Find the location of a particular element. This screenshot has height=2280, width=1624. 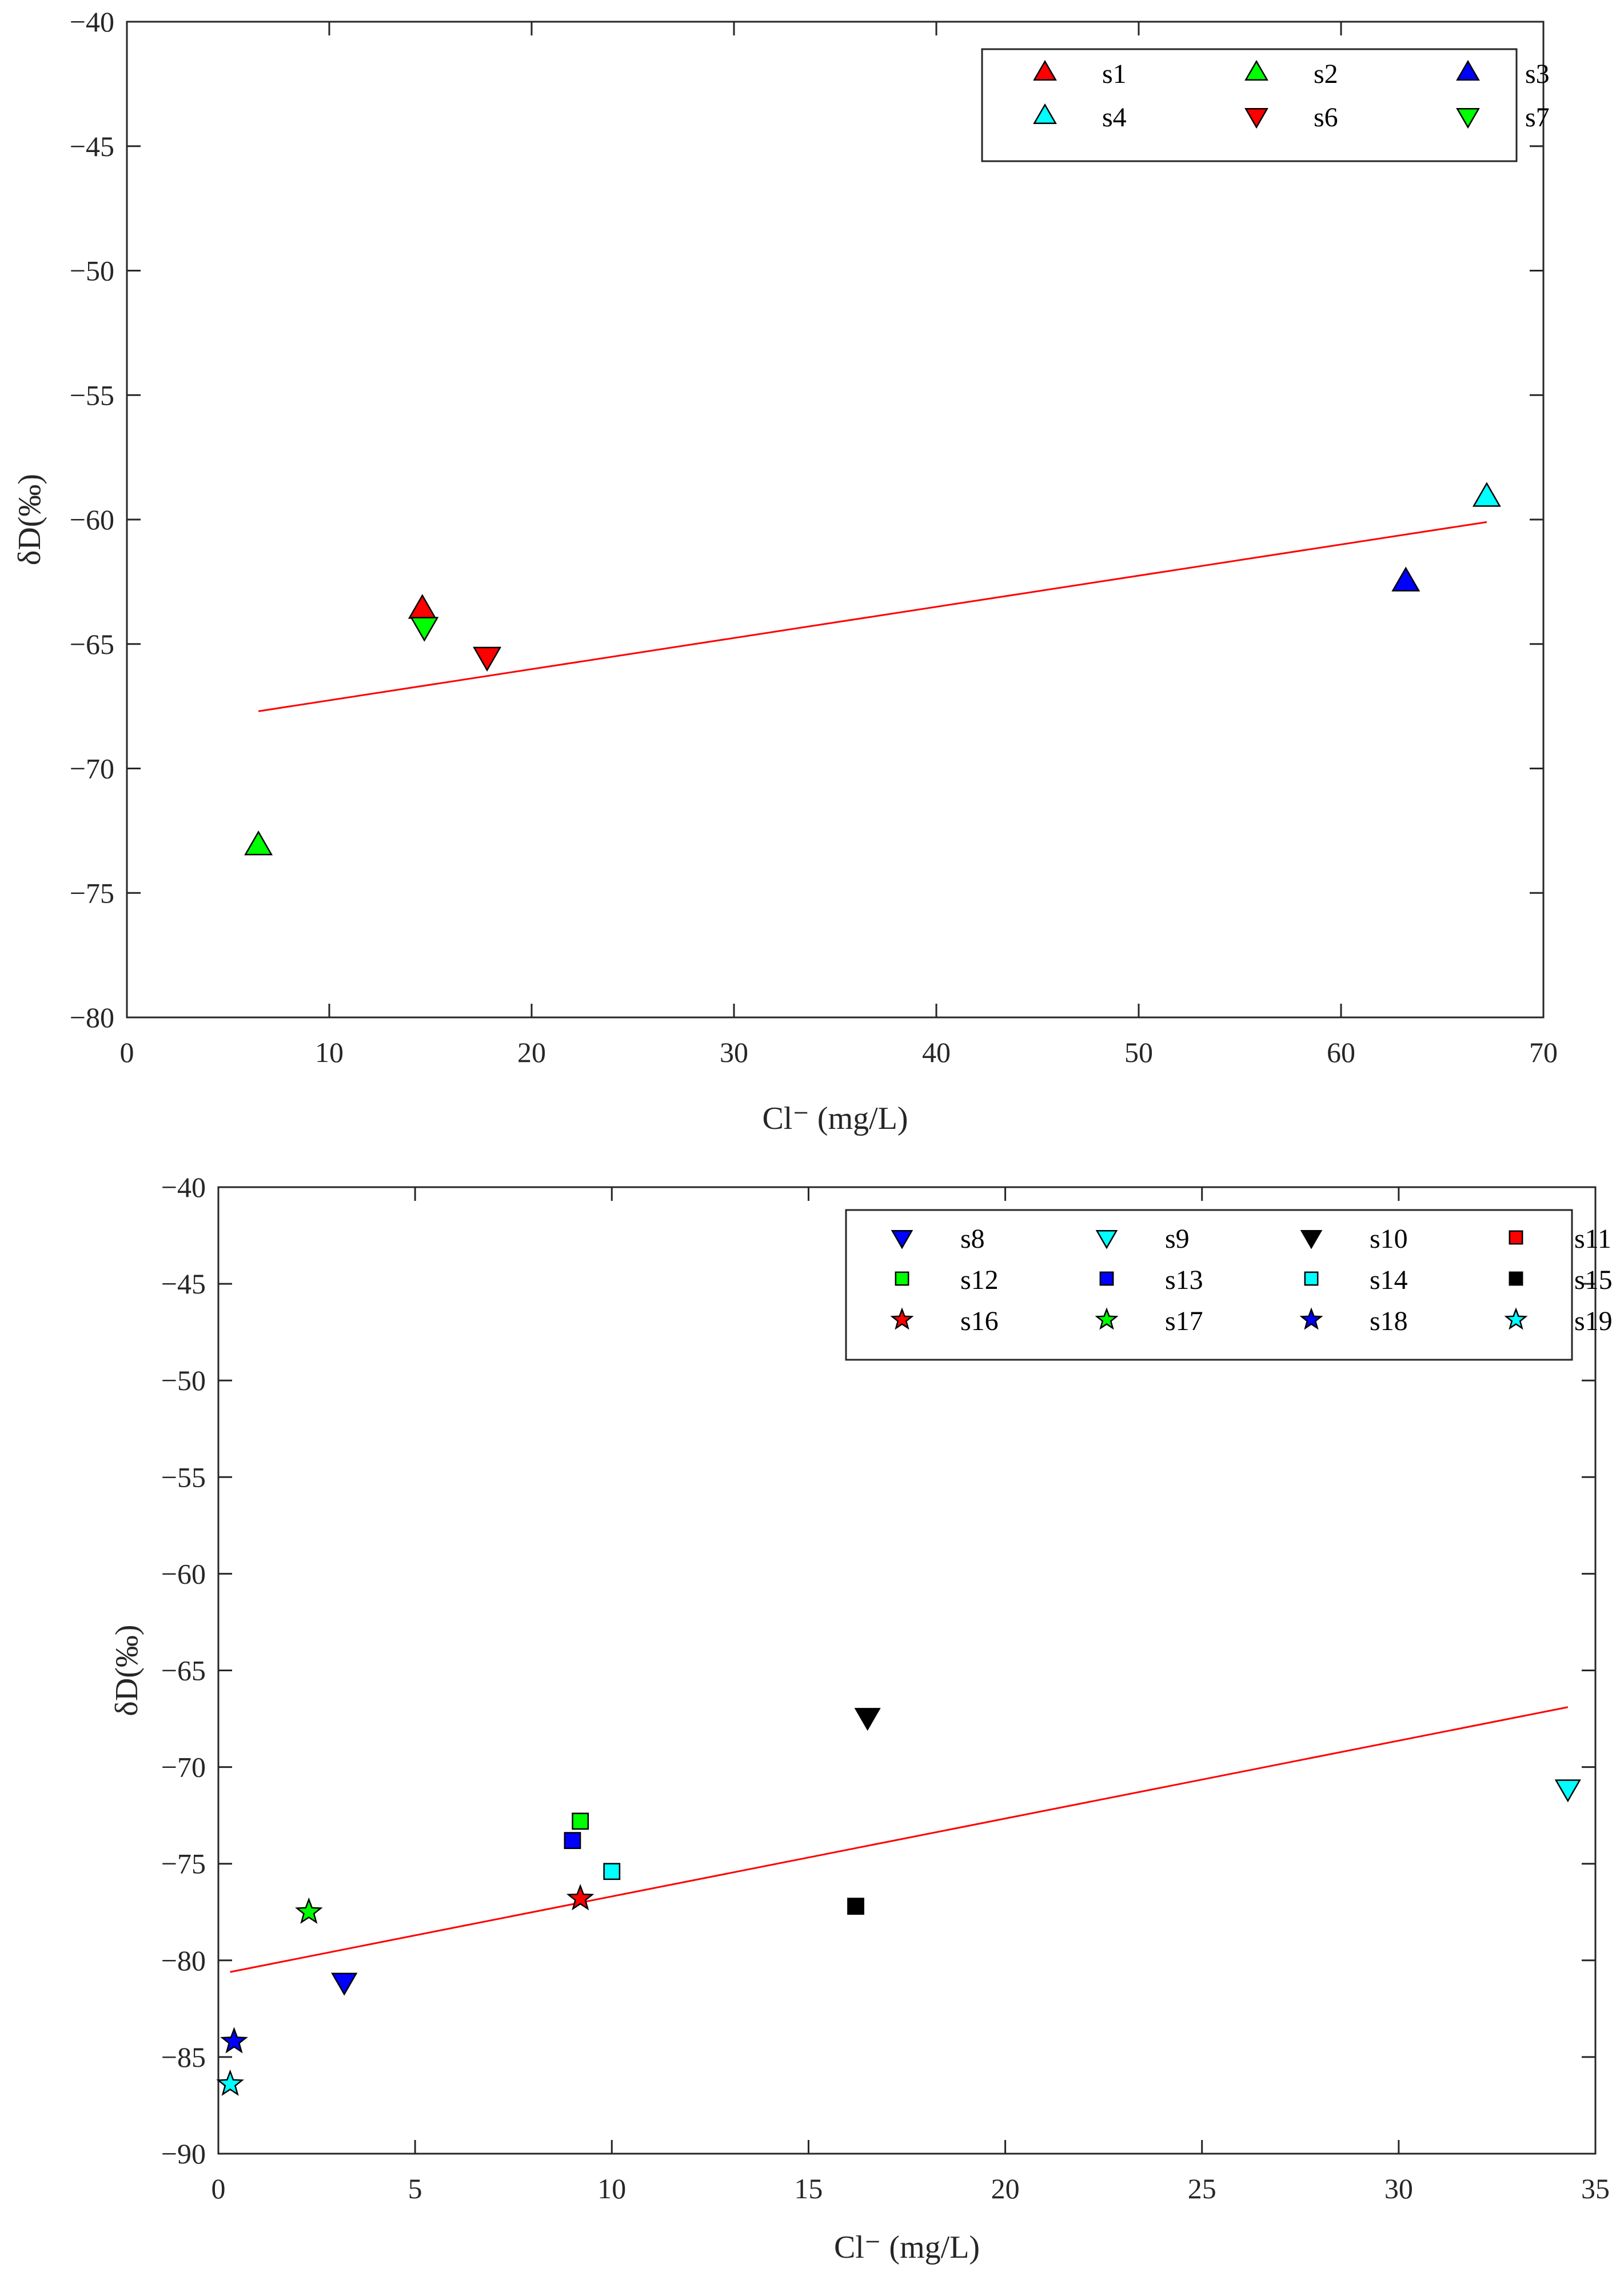

legend-label-s17: s17 is located at coordinates (1184, 1321).